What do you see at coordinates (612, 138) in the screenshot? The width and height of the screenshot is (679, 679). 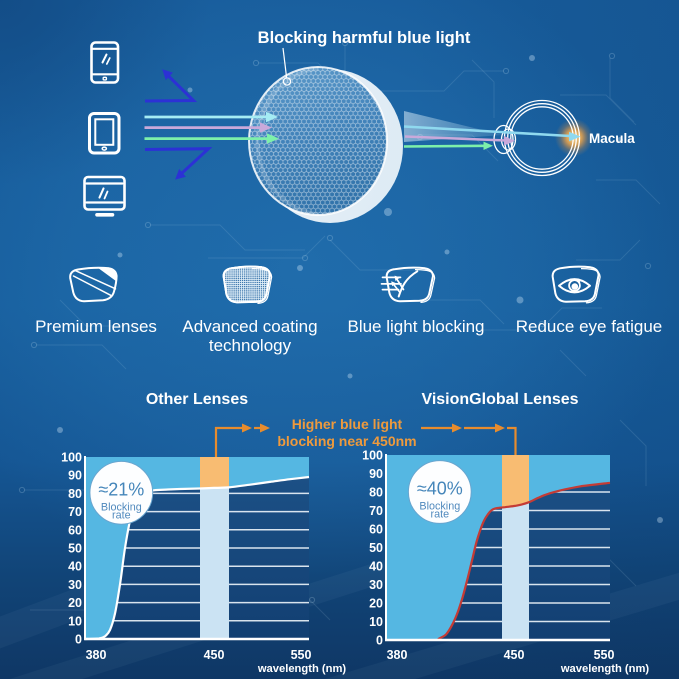 I see `svg-text: Macula` at bounding box center [612, 138].